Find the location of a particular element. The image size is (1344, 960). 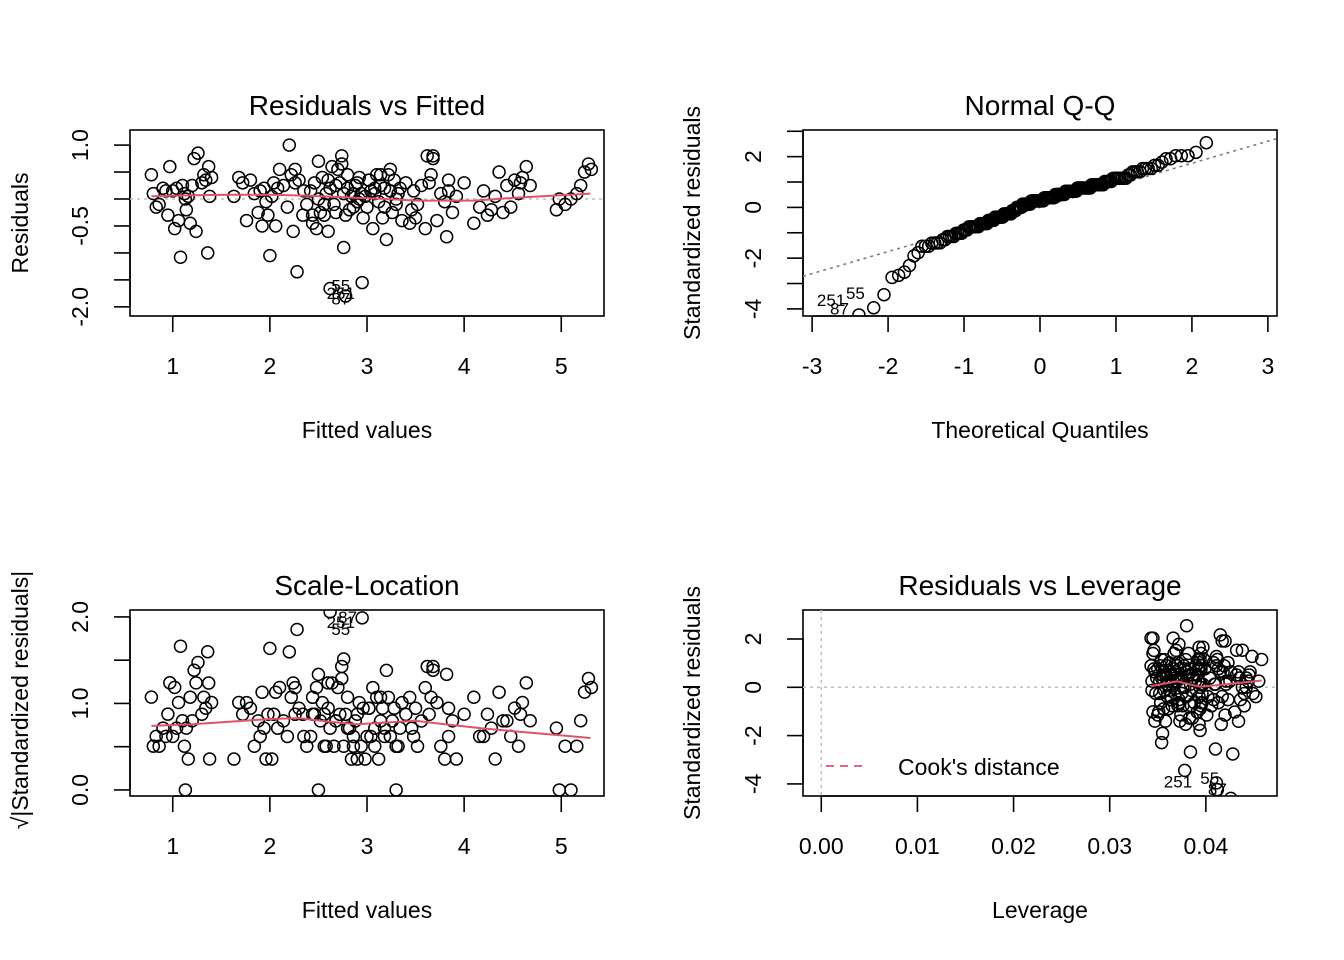

x-axis-label: Theoretical Quantiles is located at coordinates (1039, 430).